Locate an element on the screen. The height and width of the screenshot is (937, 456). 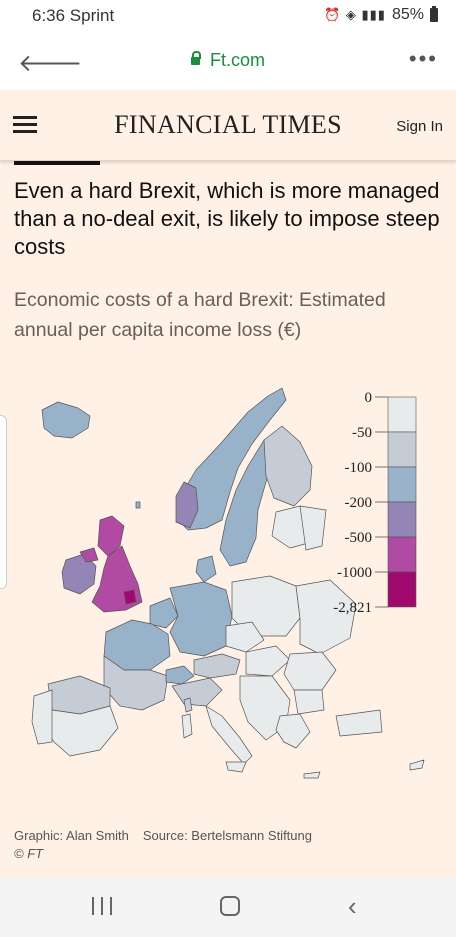
legend-label: -500 is located at coordinates (359, 538).